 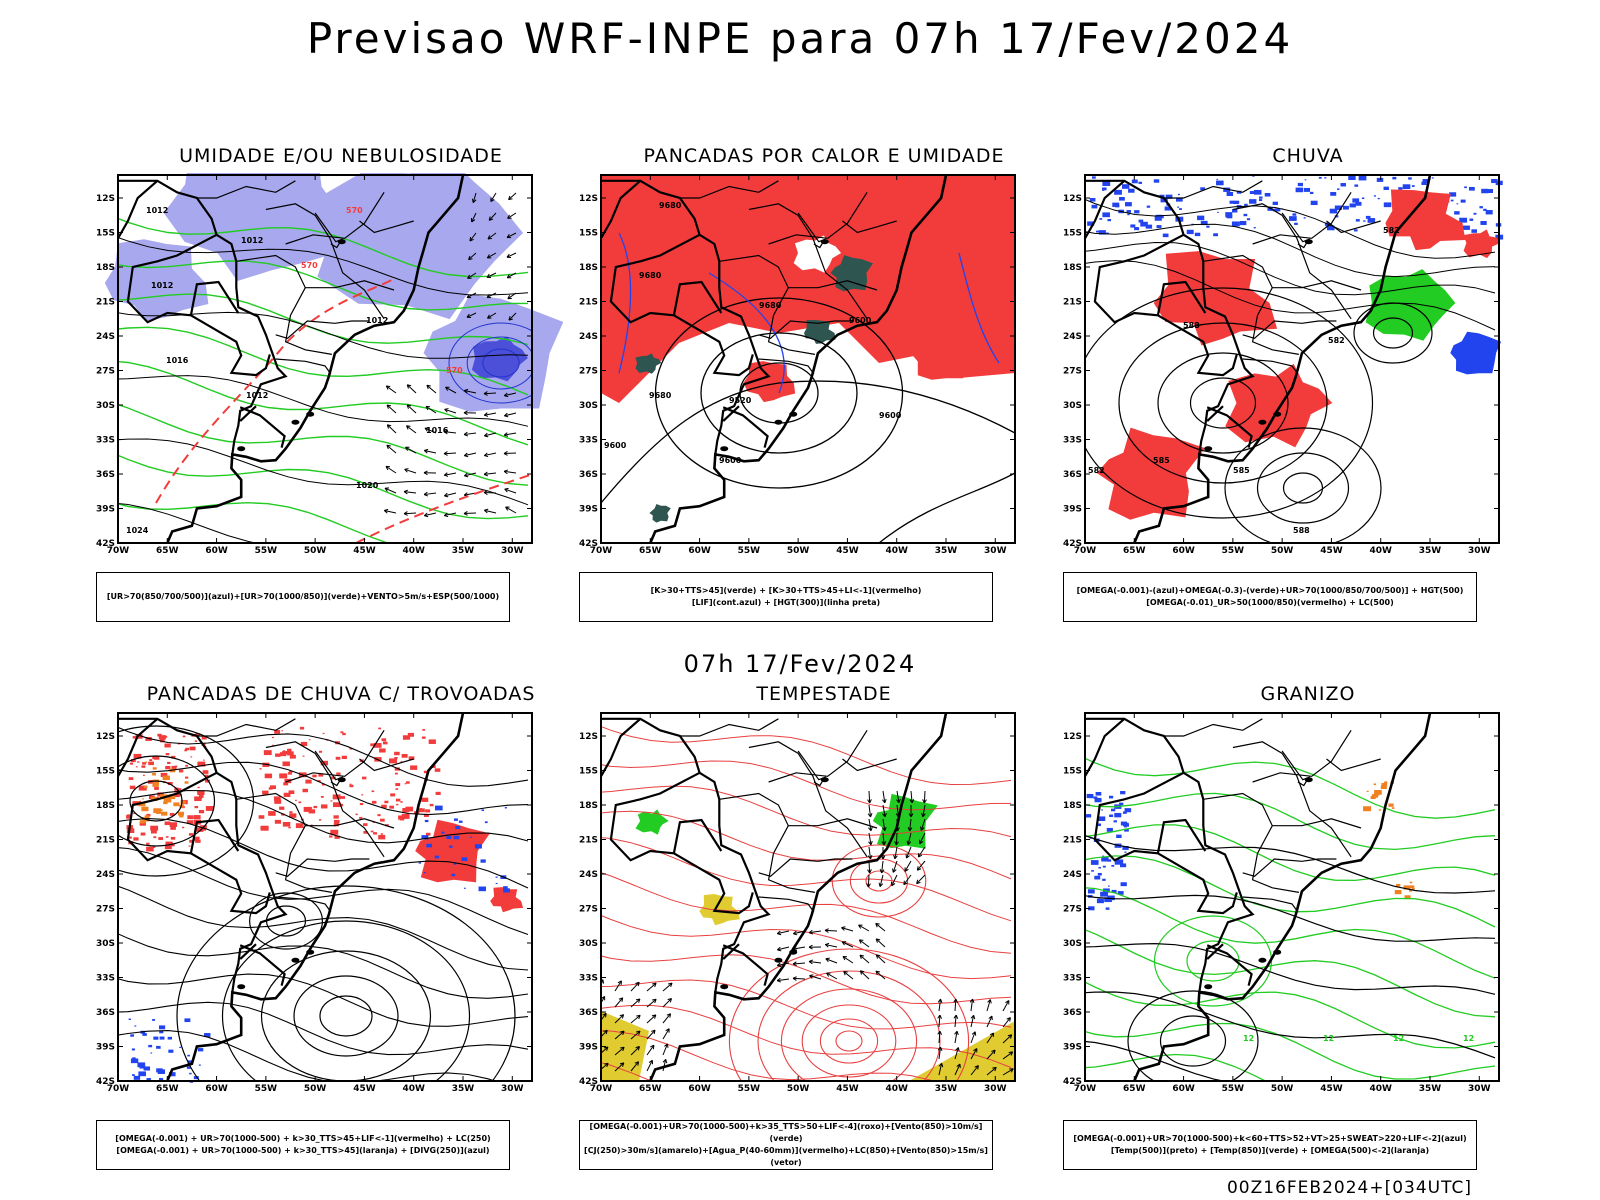 I want to click on lon-tick-label: 30W, so click(x=512, y=1089).